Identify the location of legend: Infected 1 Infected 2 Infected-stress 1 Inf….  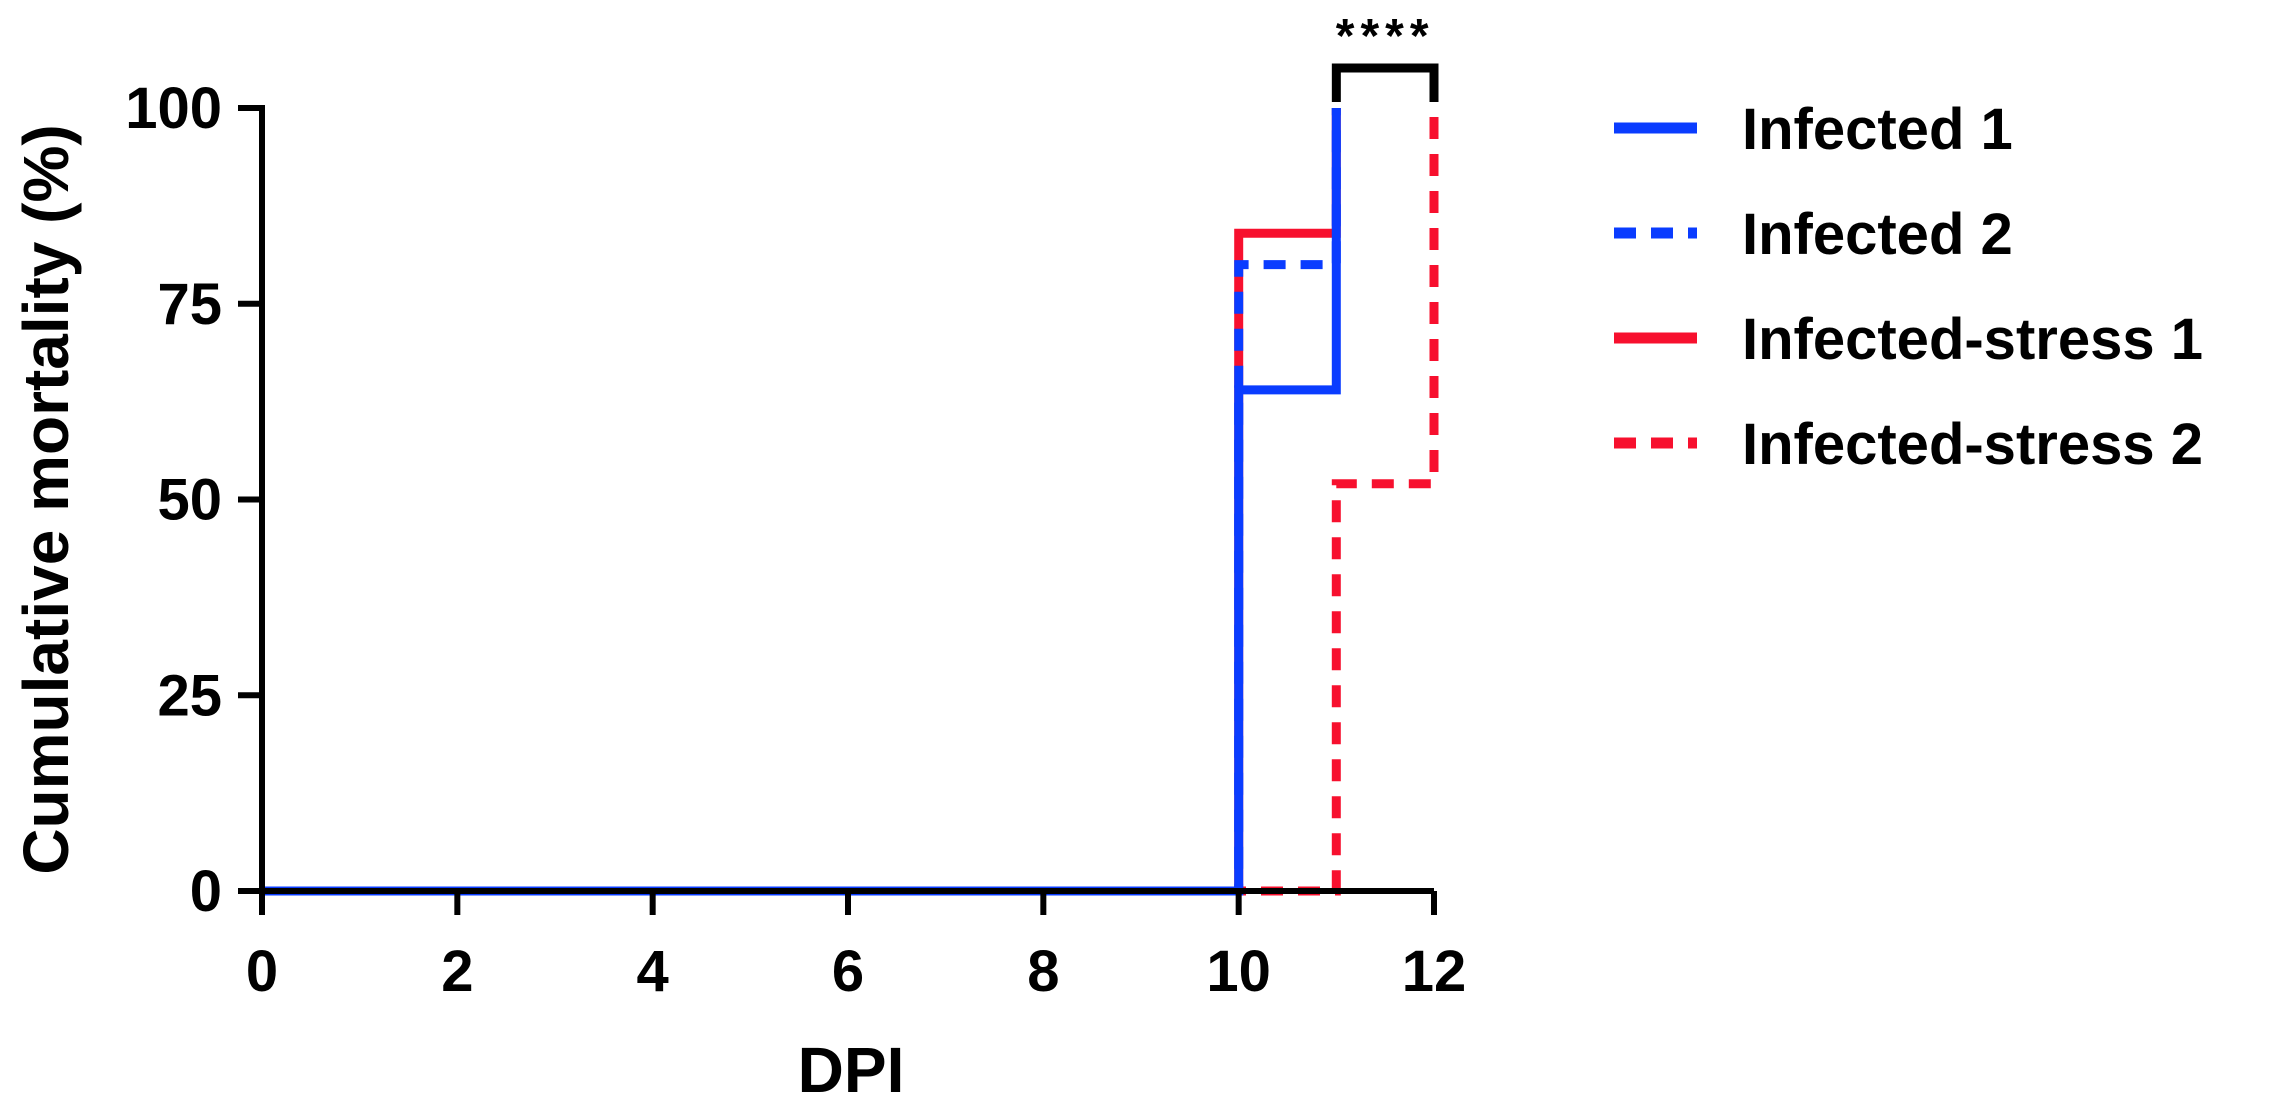
(1908, 287).